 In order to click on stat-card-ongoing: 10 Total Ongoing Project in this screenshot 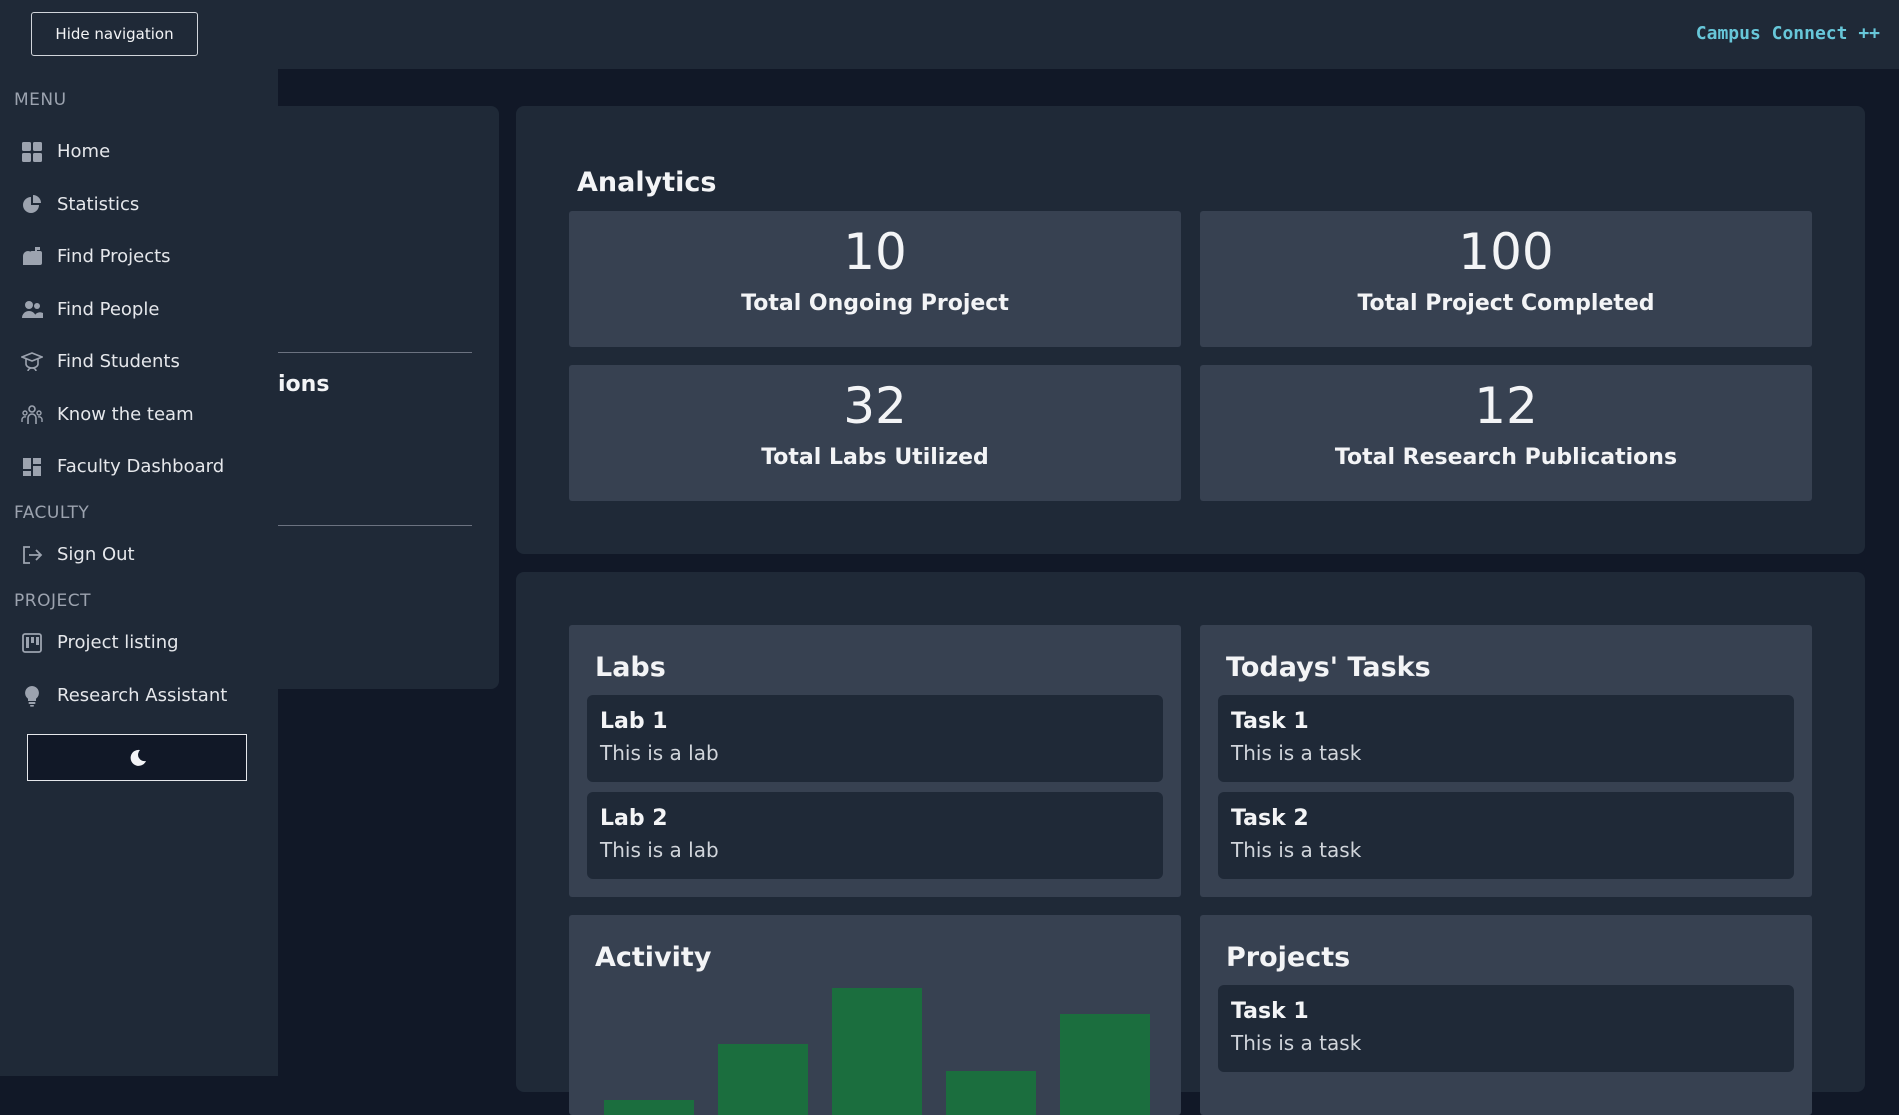, I will do `click(875, 279)`.